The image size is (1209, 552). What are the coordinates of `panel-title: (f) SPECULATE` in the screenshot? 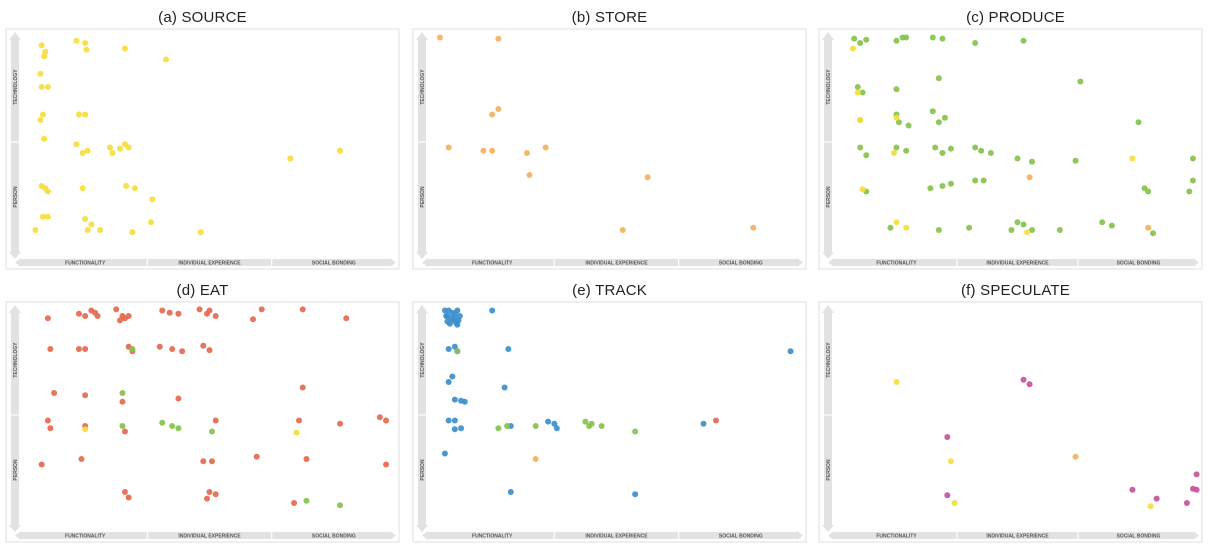 It's located at (1015, 290).